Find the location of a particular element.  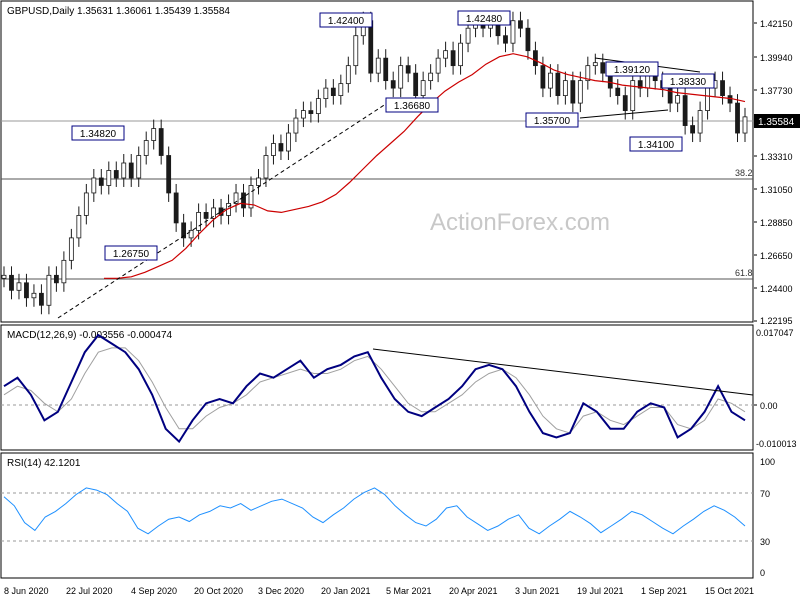

label-136680: 1.36680 is located at coordinates (412, 105).